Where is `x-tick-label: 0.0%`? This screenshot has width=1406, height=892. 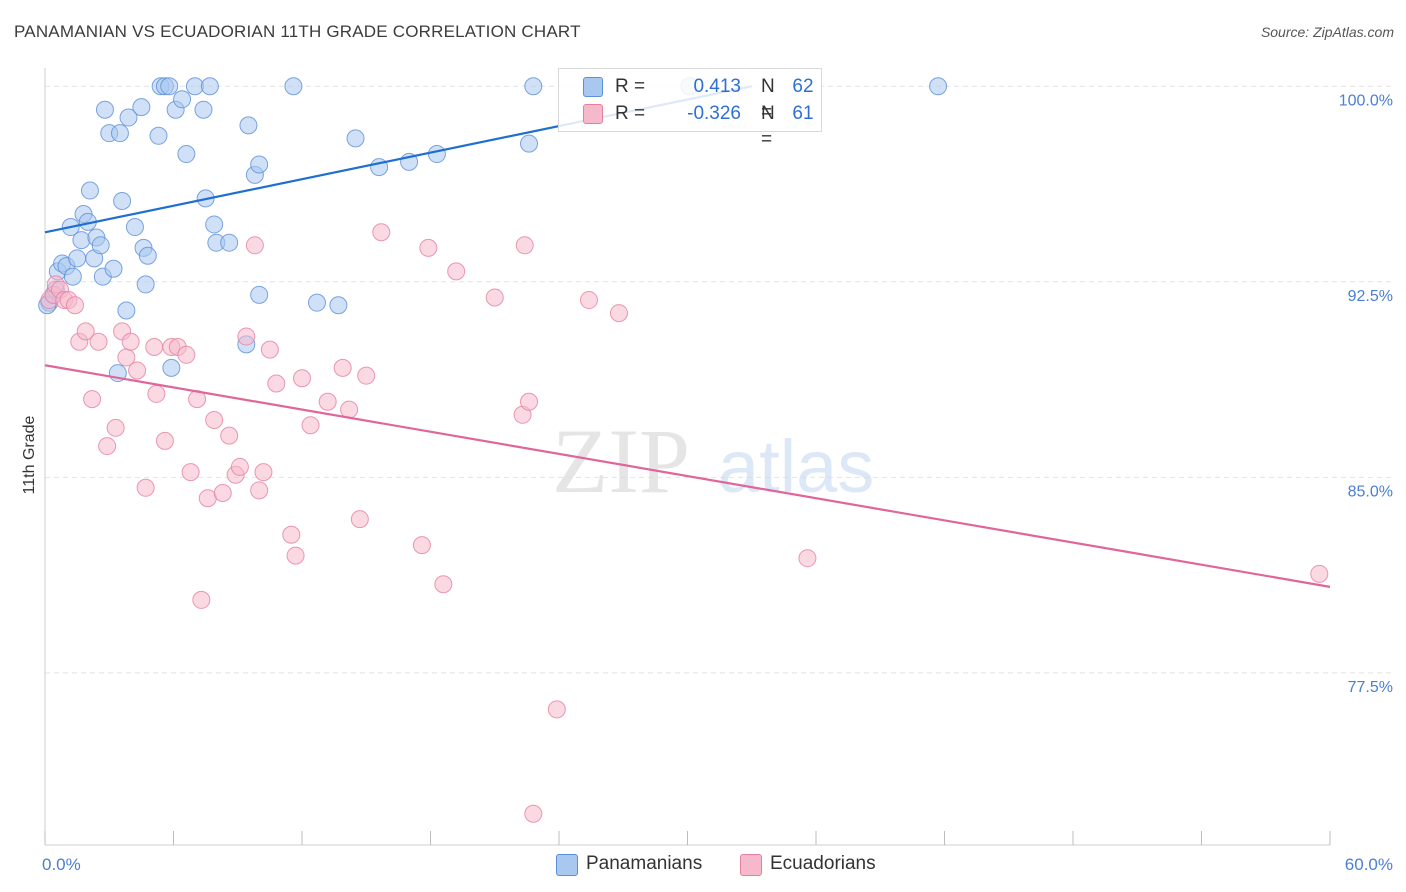 x-tick-label: 0.0% is located at coordinates (61, 864).